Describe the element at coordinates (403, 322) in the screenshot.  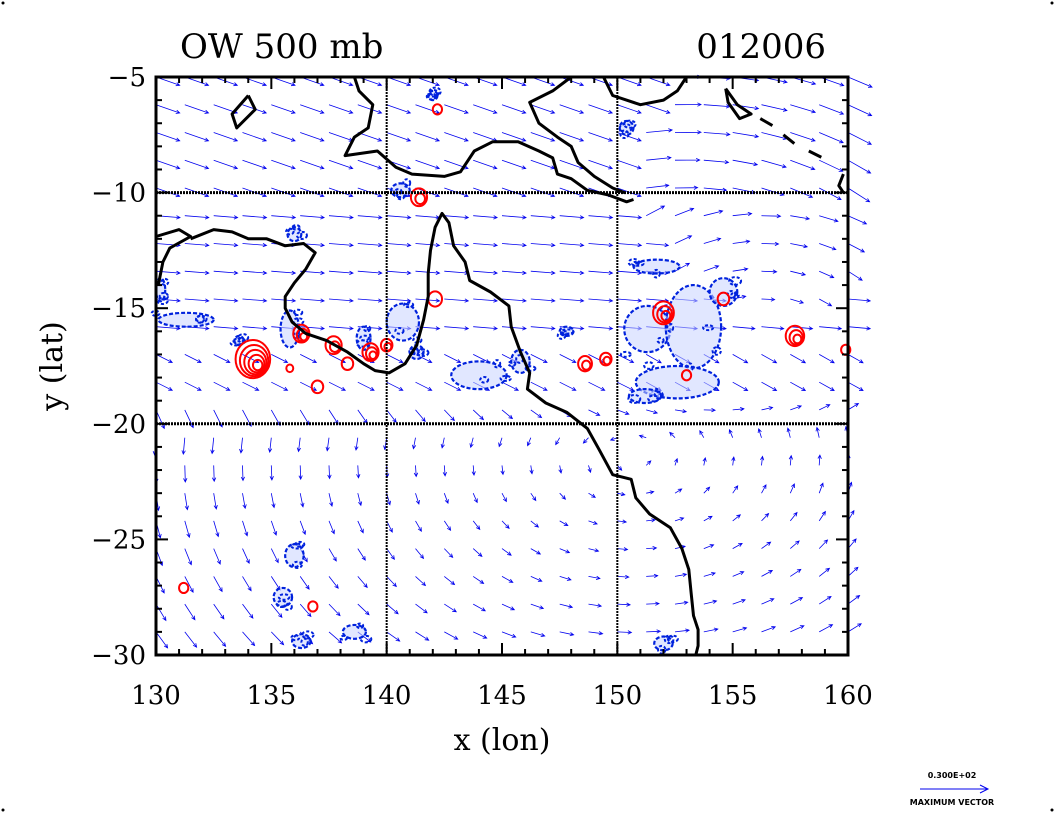
I see `negative-contour` at that location.